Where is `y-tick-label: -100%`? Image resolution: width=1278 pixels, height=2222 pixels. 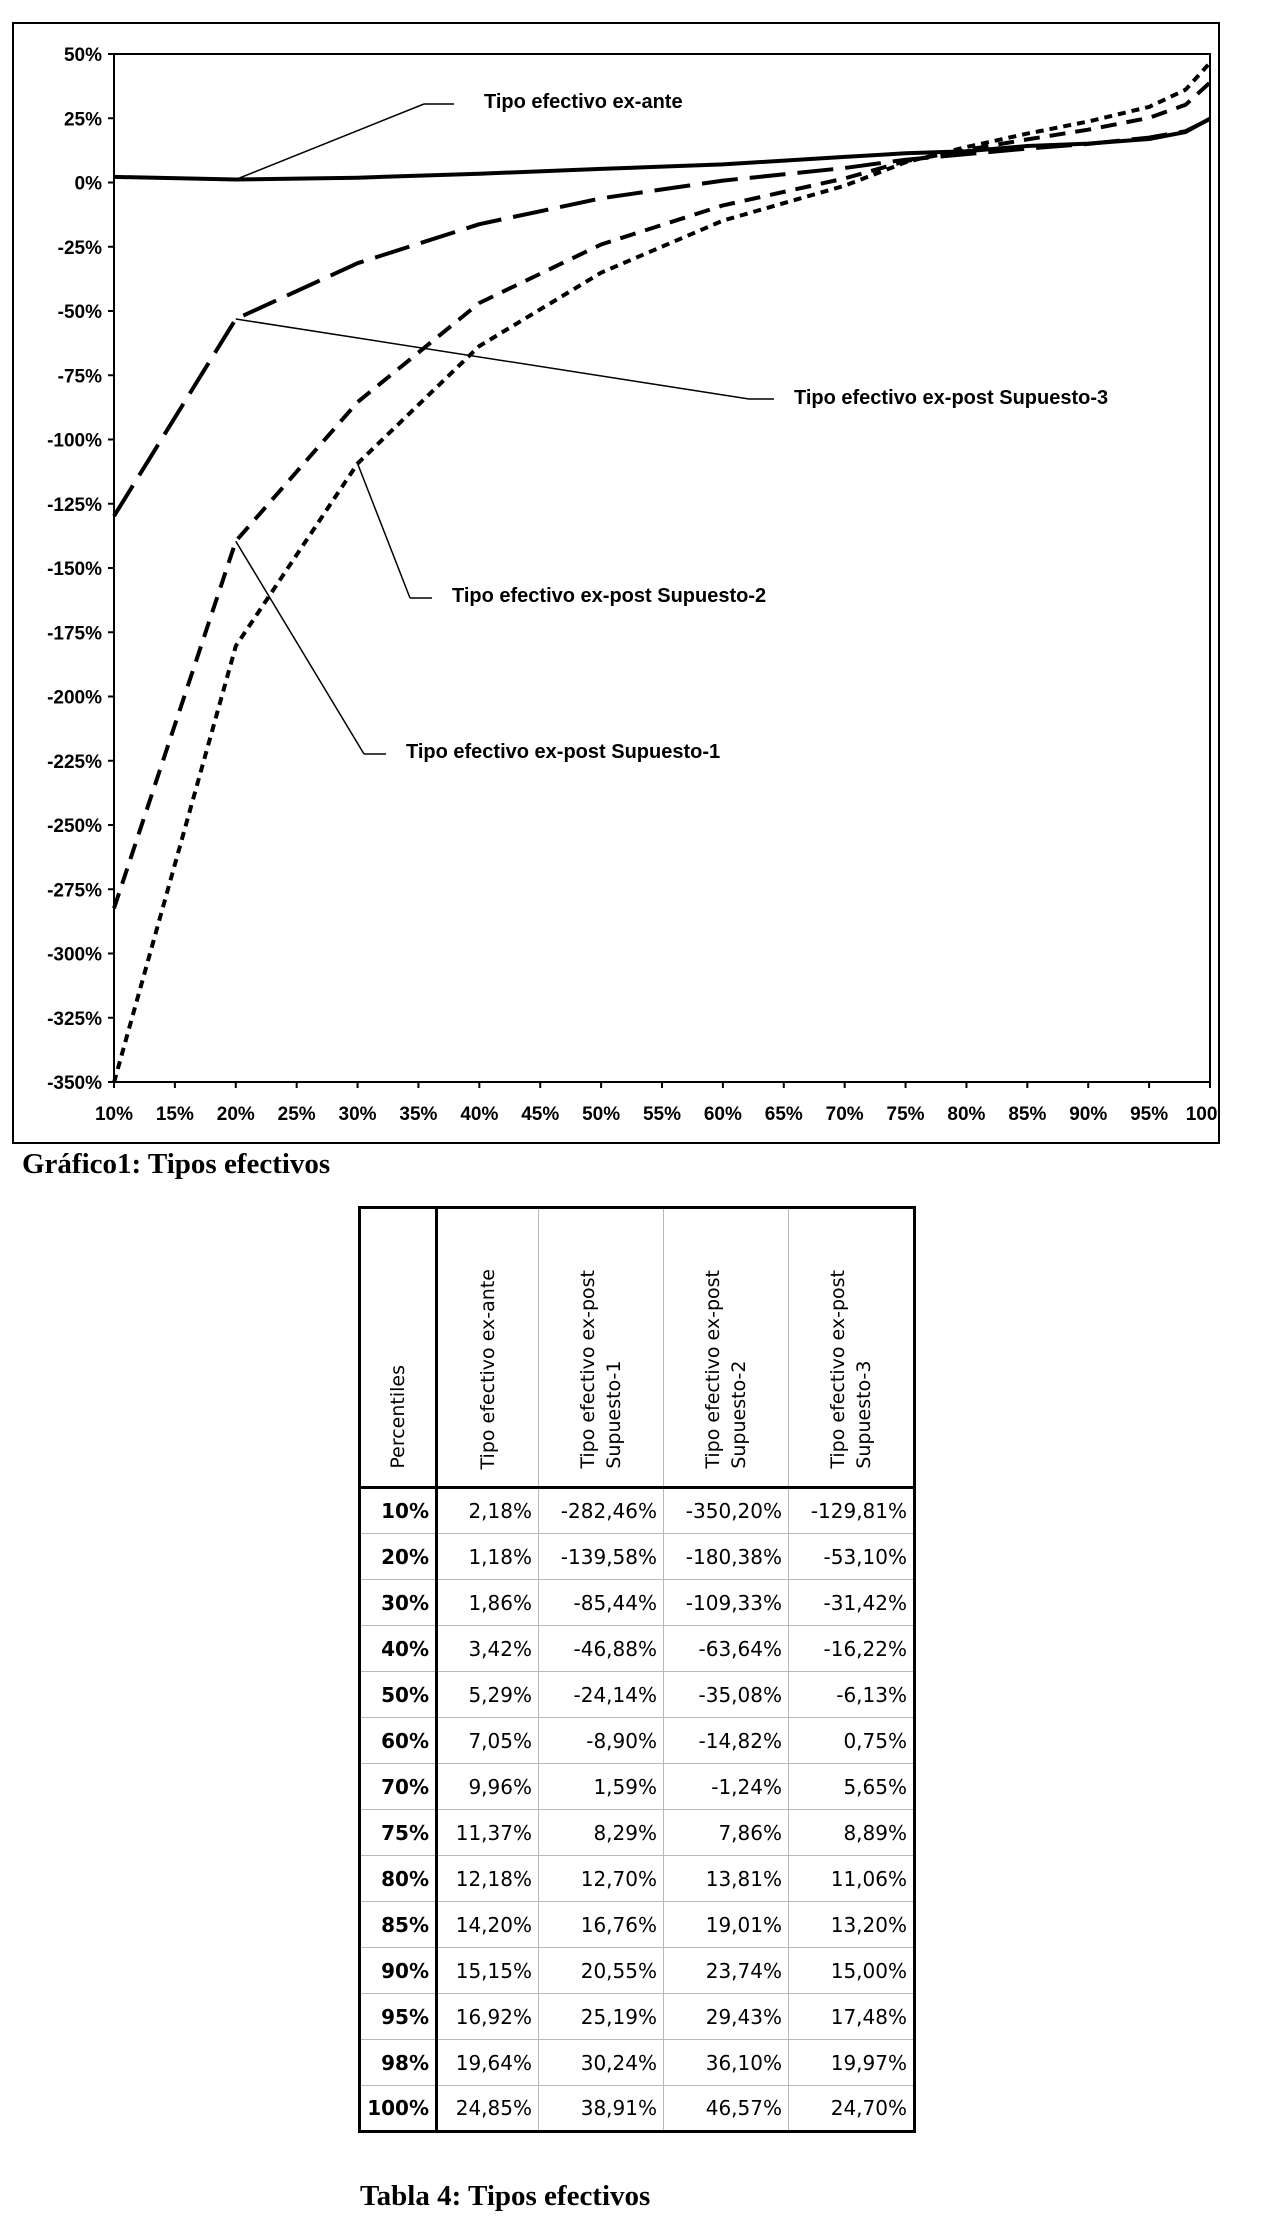 y-tick-label: -100% is located at coordinates (74, 441).